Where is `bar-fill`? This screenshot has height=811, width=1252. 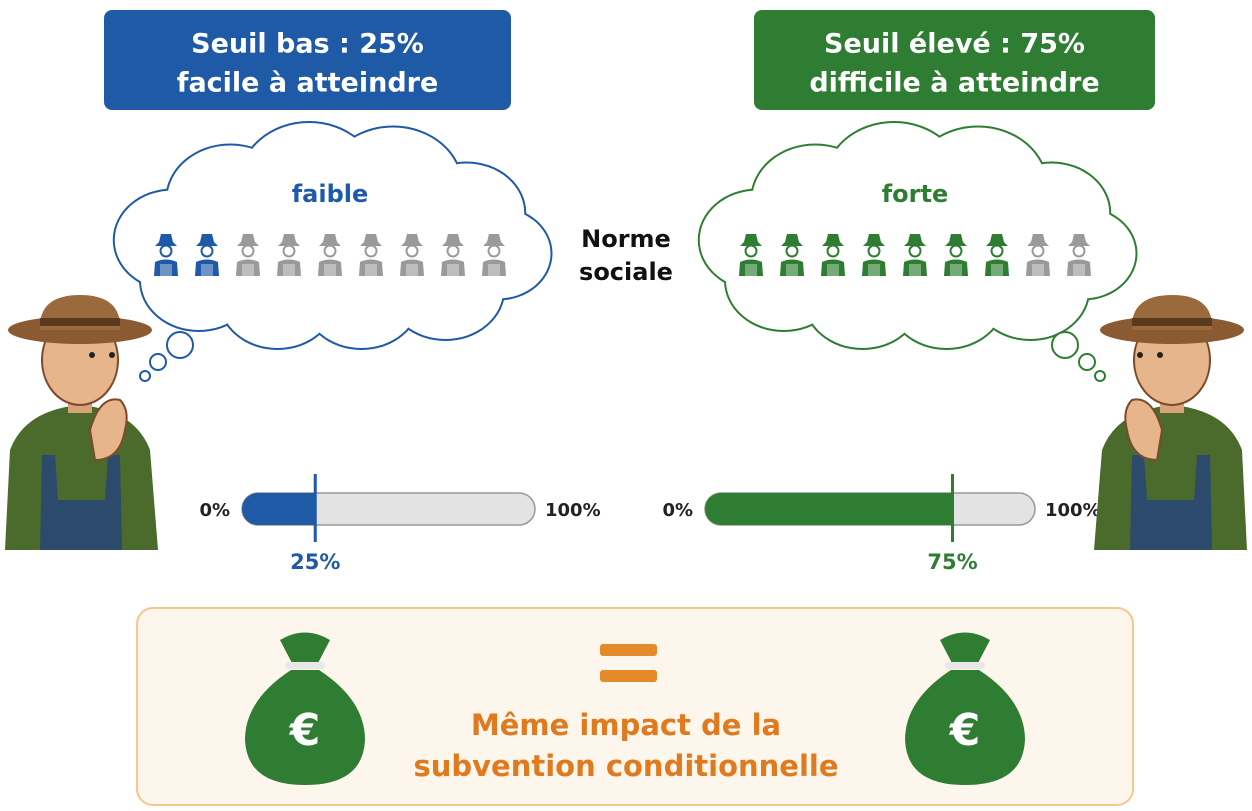
bar-fill is located at coordinates (829, 509).